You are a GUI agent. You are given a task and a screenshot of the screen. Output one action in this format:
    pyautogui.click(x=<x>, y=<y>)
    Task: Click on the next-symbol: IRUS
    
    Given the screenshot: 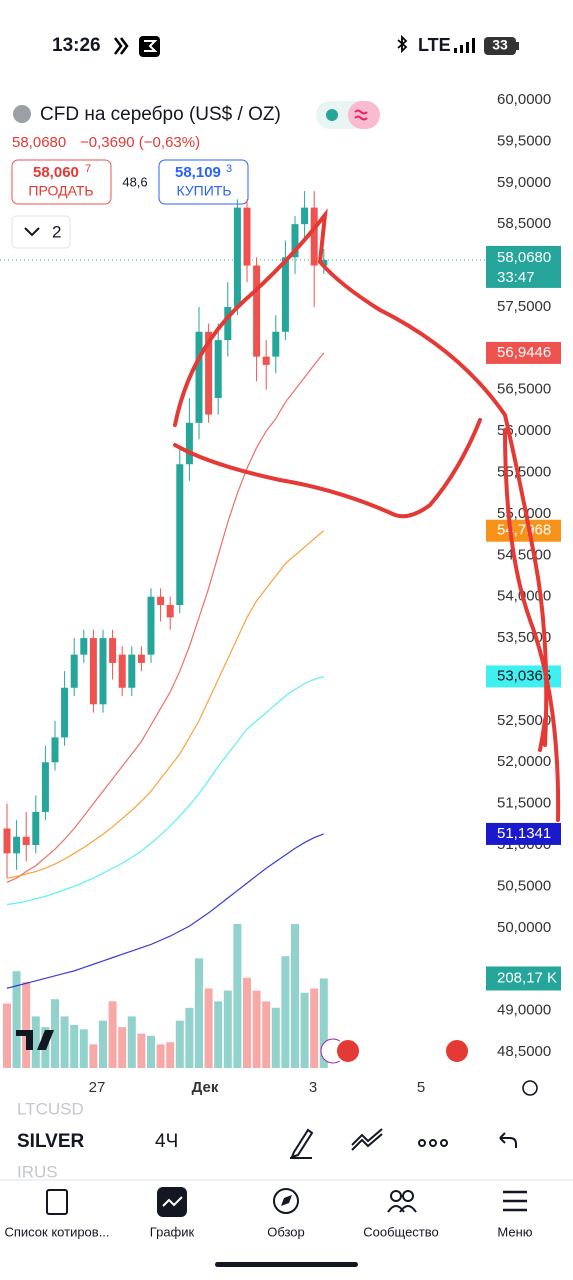 What is the action you would take?
    pyautogui.click(x=37, y=1171)
    